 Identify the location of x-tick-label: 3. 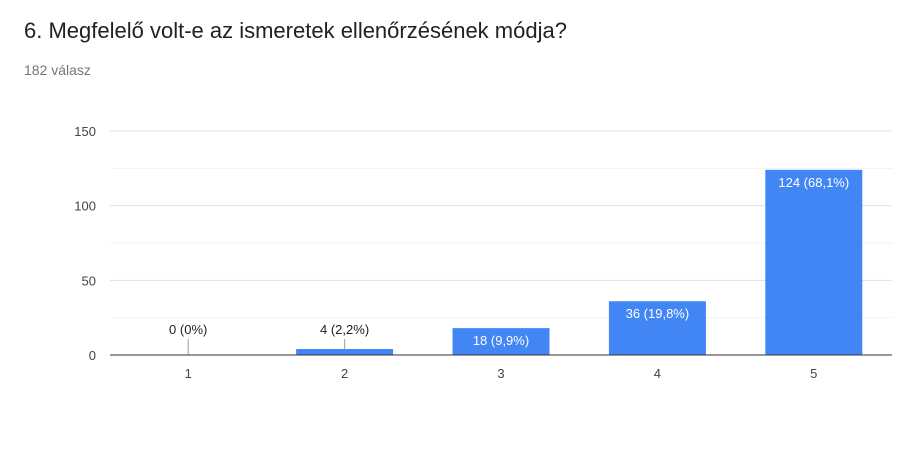
(500, 373).